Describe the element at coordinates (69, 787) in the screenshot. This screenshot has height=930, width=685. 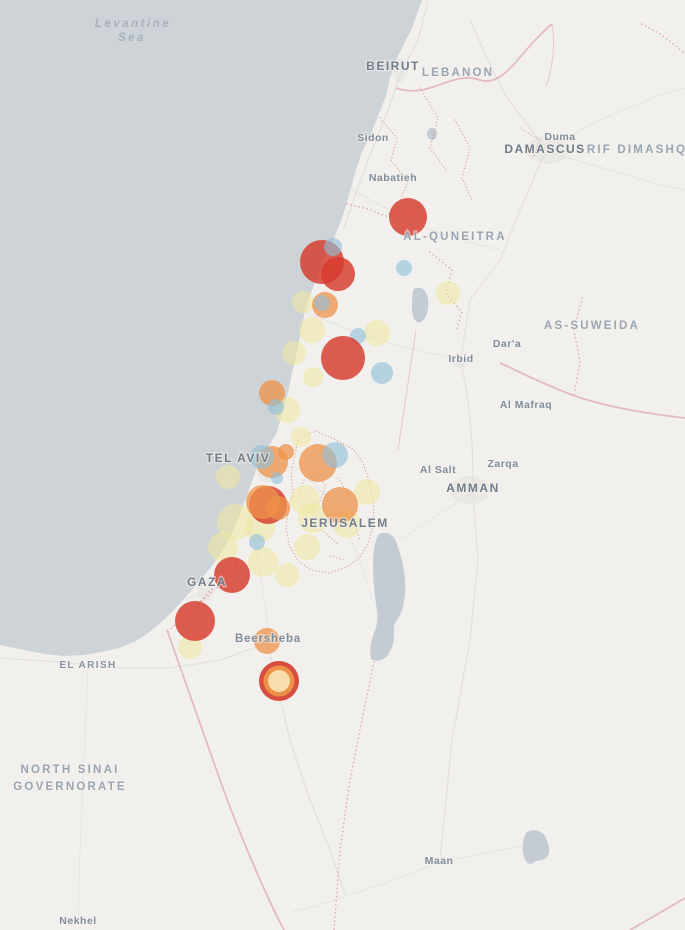
I see `map-label-north-sinai-line2: GOVERNORATE` at that location.